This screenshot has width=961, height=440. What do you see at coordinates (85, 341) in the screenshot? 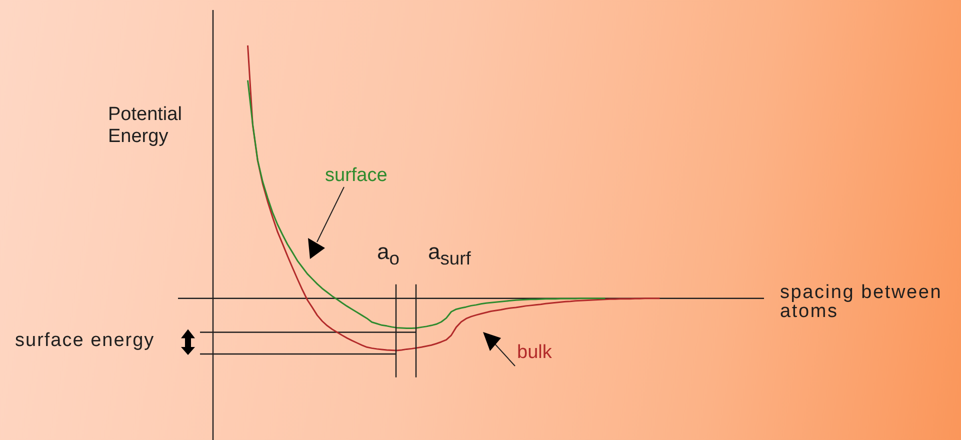
I see `text: surface energy` at bounding box center [85, 341].